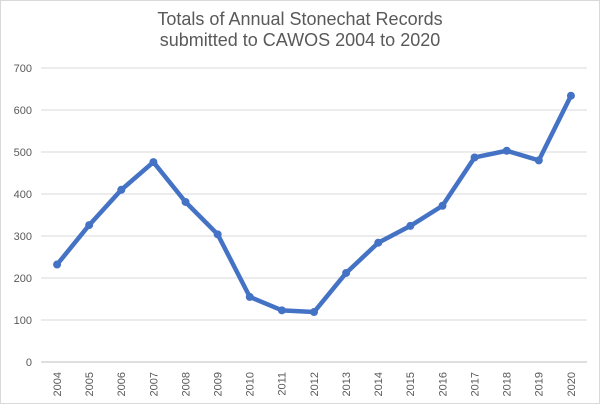 The image size is (600, 404). What do you see at coordinates (23, 153) in the screenshot?
I see `y-tick-label: 500` at bounding box center [23, 153].